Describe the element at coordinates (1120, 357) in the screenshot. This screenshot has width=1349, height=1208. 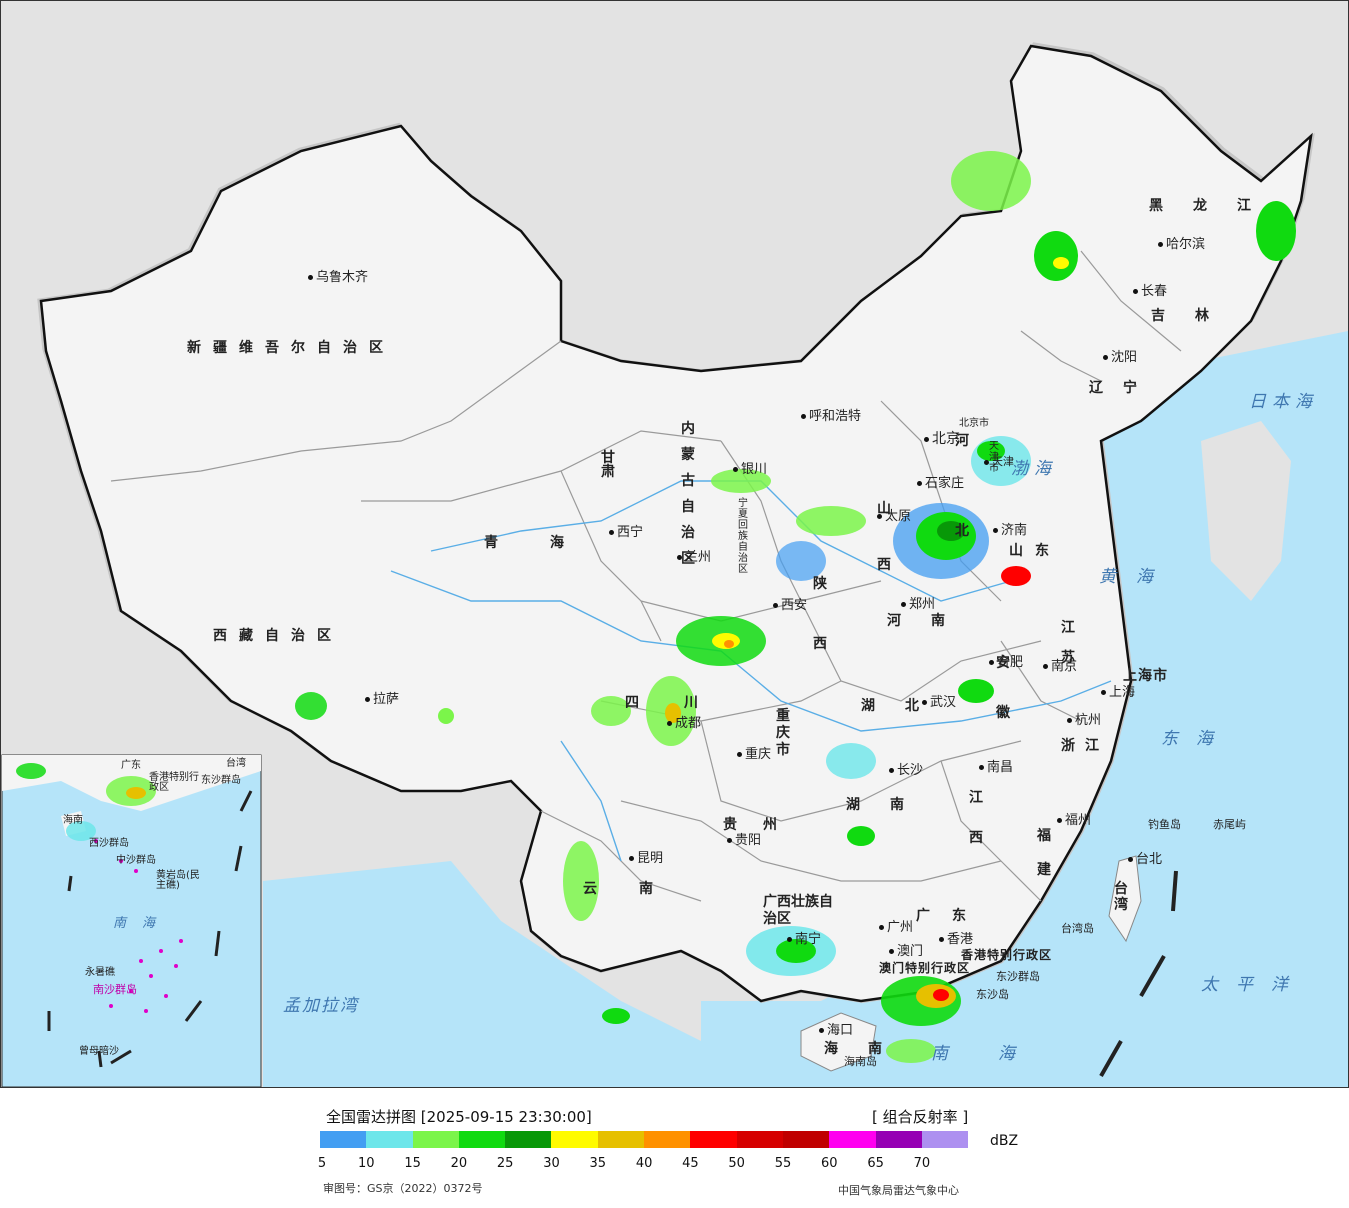
I see `city-label-shenyang: 沈阳` at that location.